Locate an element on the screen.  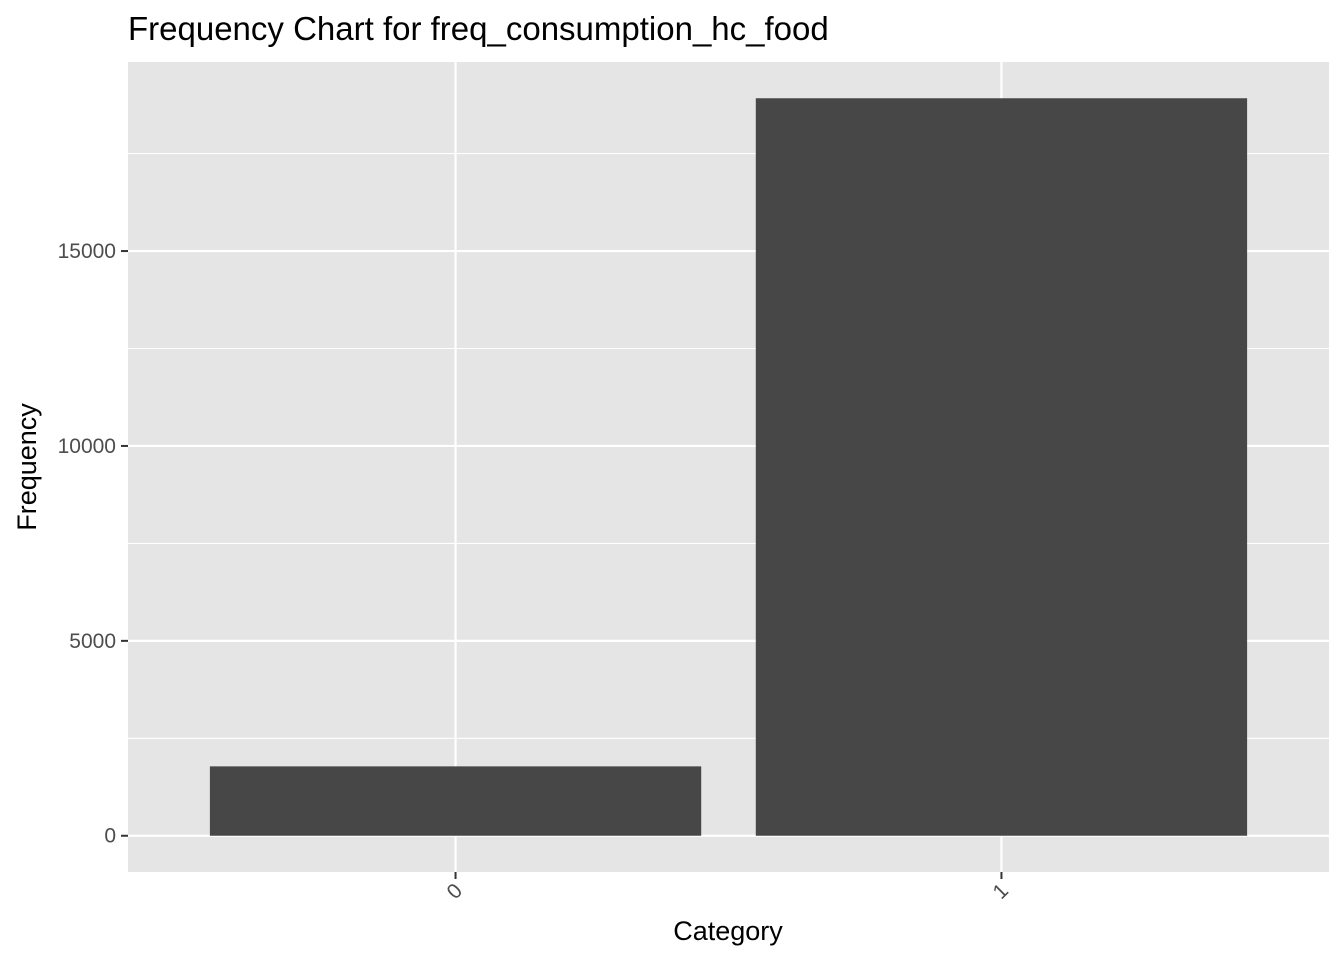
y-tick-label: 5000 is located at coordinates (92, 641).